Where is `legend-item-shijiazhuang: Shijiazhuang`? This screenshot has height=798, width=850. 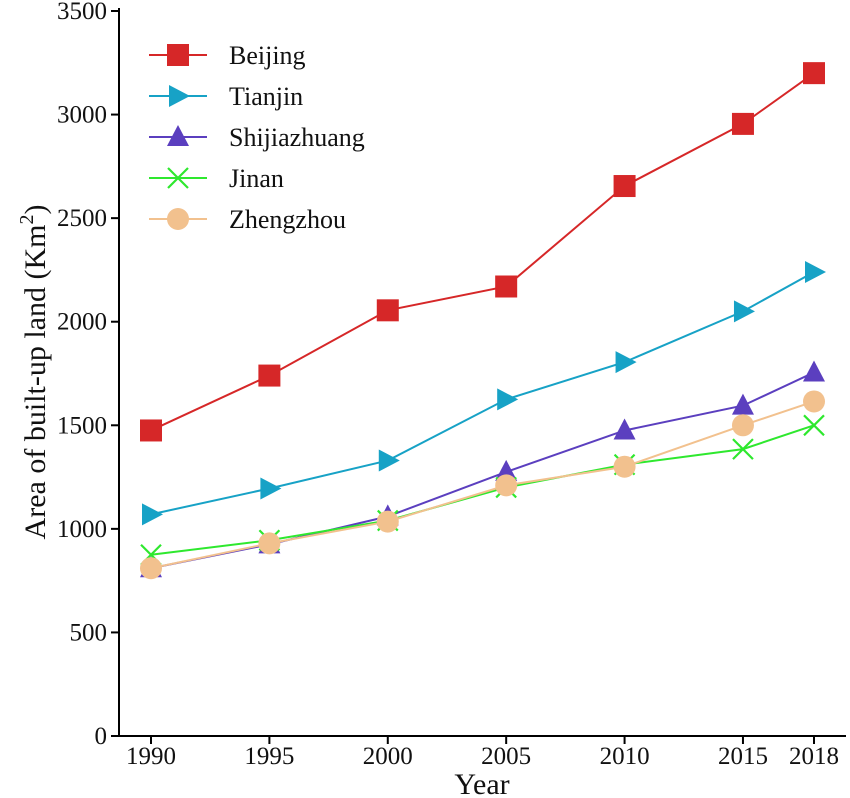
legend-item-shijiazhuang: Shijiazhuang is located at coordinates (257, 137).